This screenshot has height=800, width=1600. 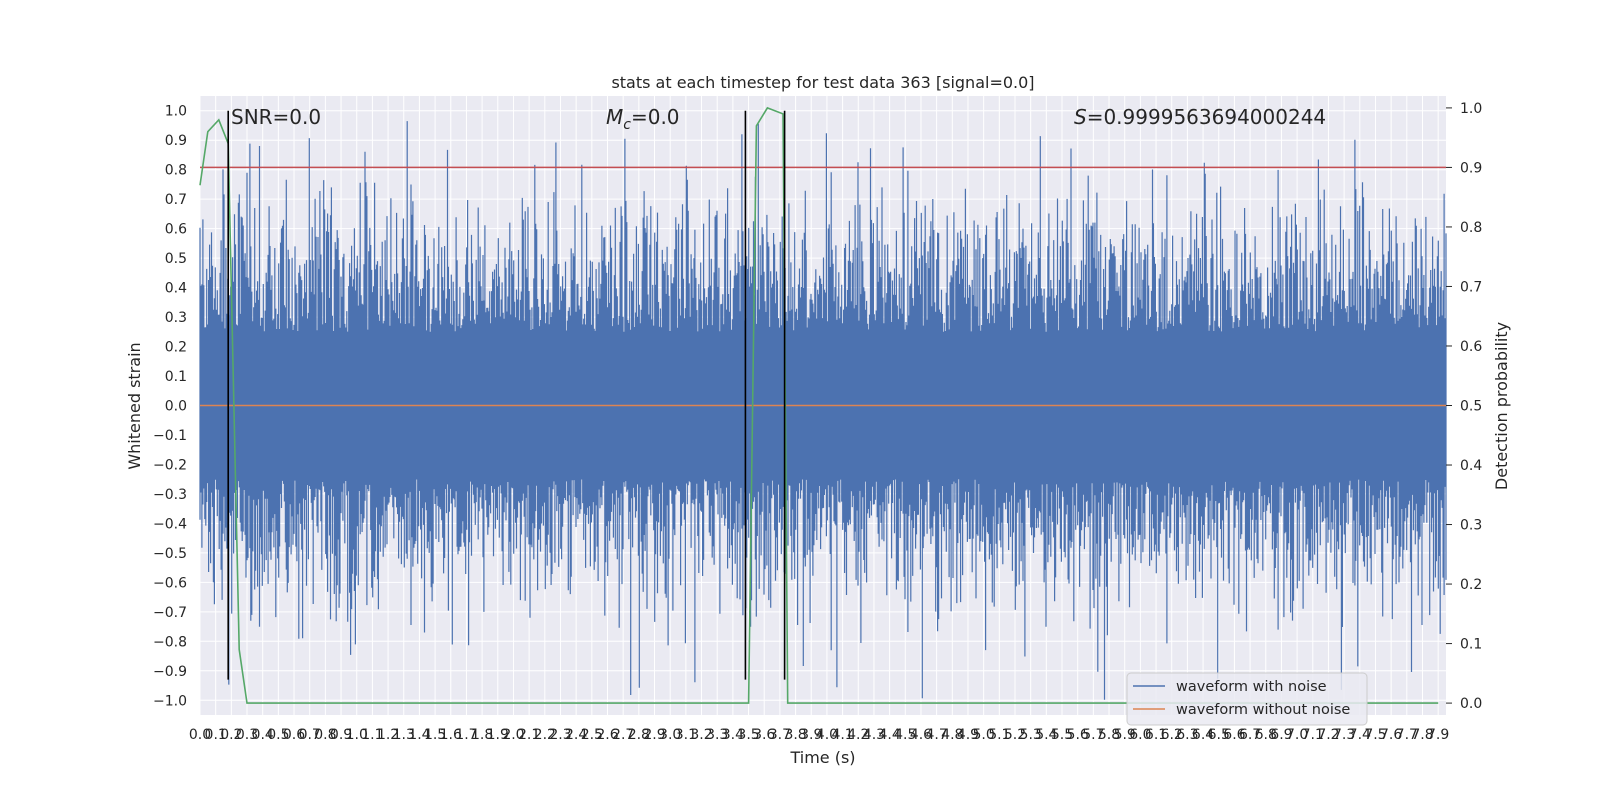 I want to click on x-tick-label: 2.1, so click(x=529, y=735).